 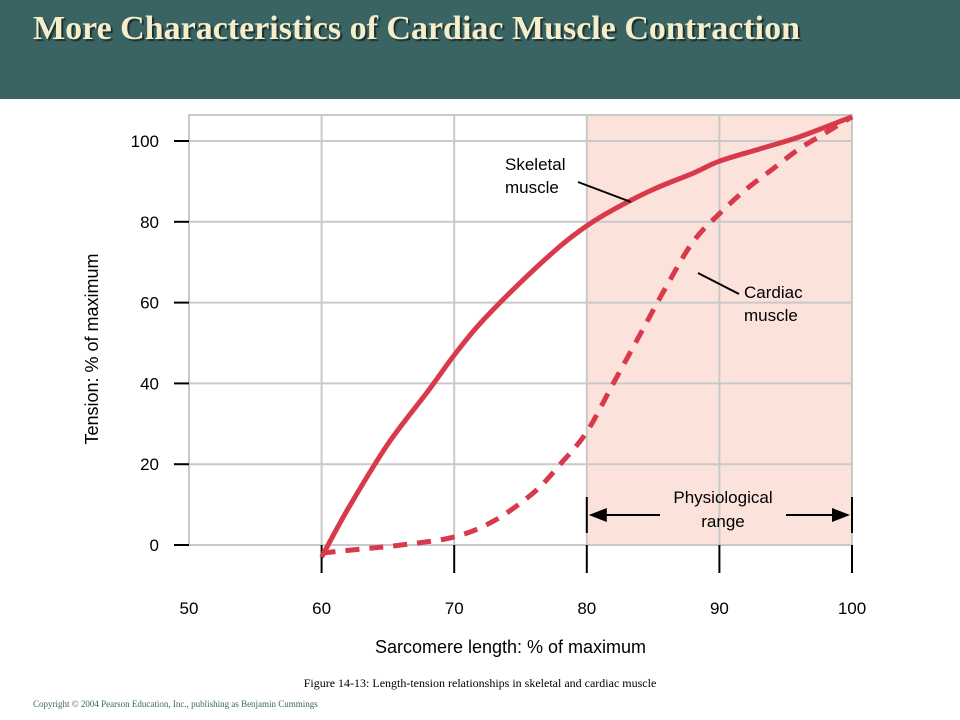 What do you see at coordinates (145, 141) in the screenshot?
I see `y-tick-label: 100` at bounding box center [145, 141].